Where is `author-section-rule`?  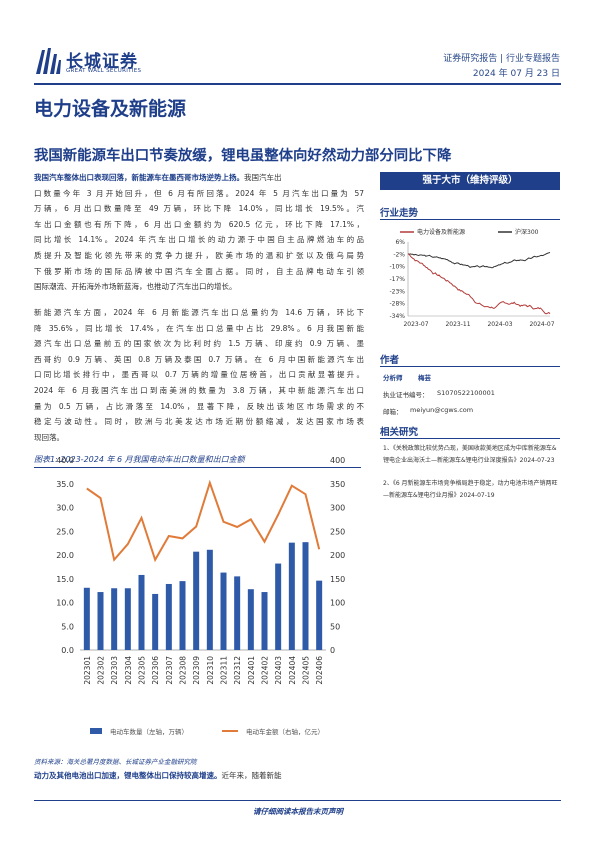 author-section-rule is located at coordinates (470, 366).